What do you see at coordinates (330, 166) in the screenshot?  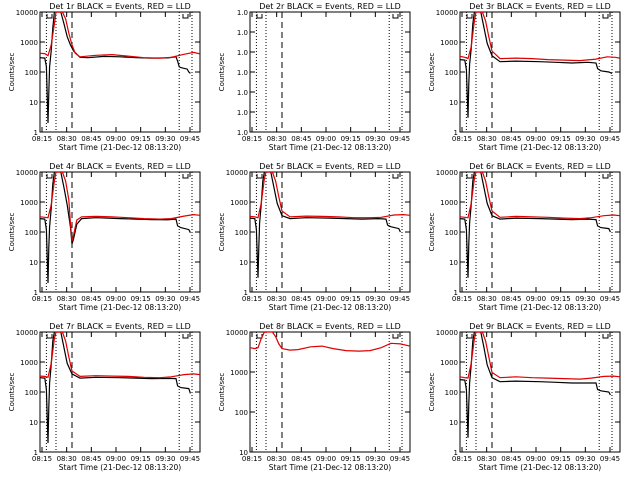 I see `panel-title: Det 5r BLACK = Events, RED = LLD` at bounding box center [330, 166].